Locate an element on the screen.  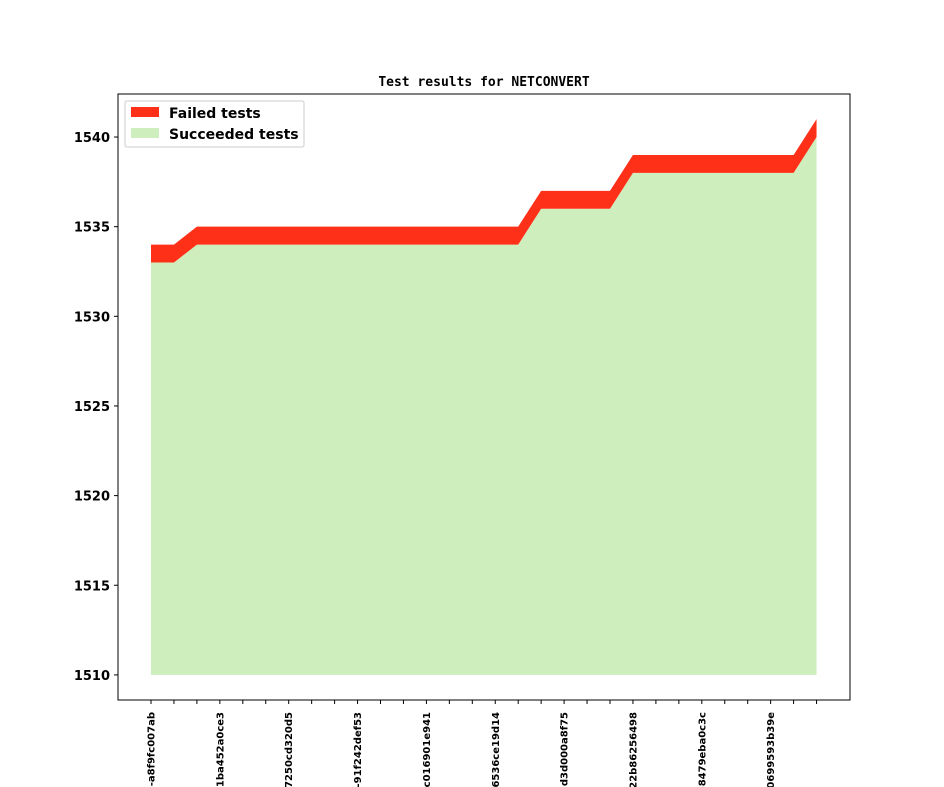
x-tick-label: -8479eba0c3c is located at coordinates (702, 749).